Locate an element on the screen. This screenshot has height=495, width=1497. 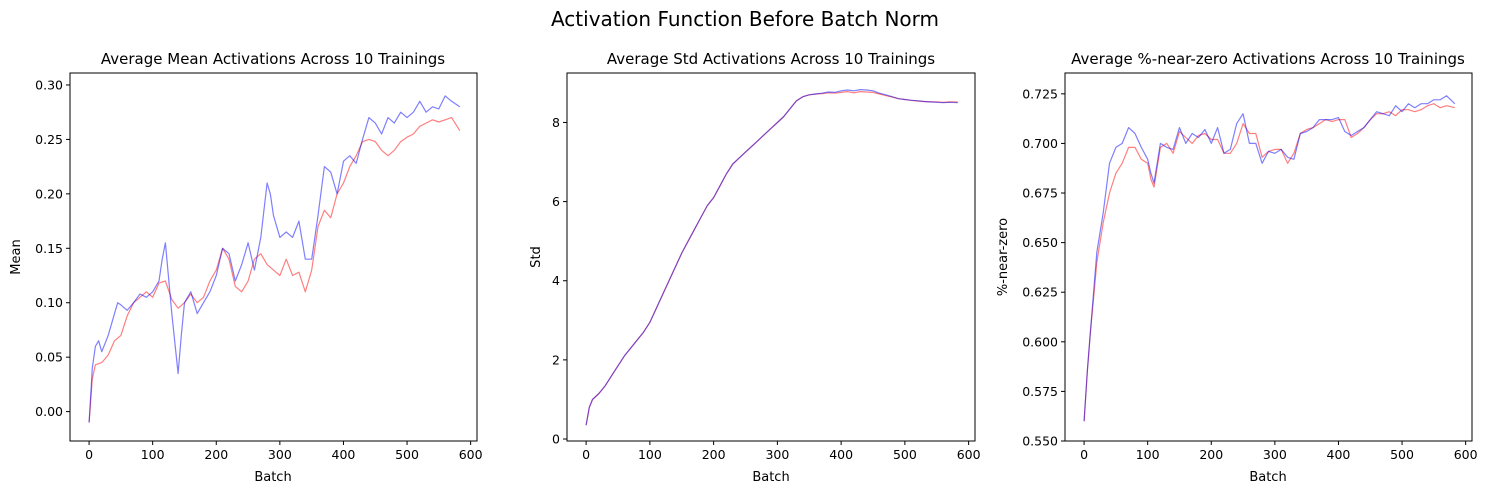
y-tick-label: 0.05 is located at coordinates (49, 357).